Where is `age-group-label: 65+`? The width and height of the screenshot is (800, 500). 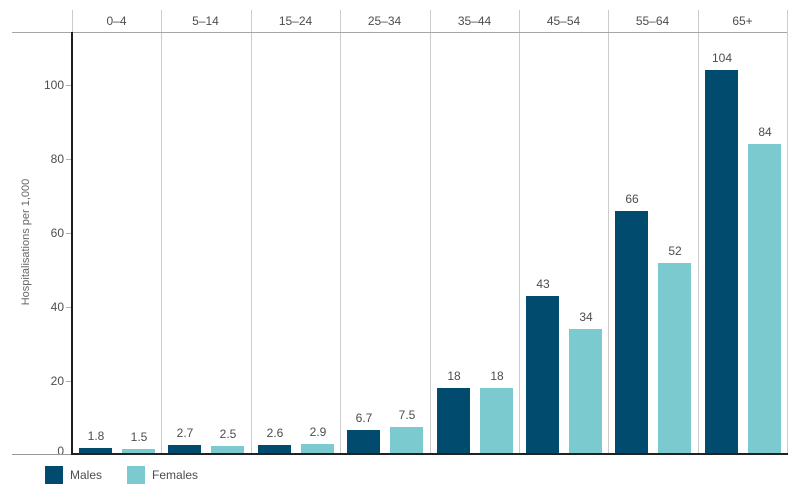 age-group-label: 65+ is located at coordinates (742, 21).